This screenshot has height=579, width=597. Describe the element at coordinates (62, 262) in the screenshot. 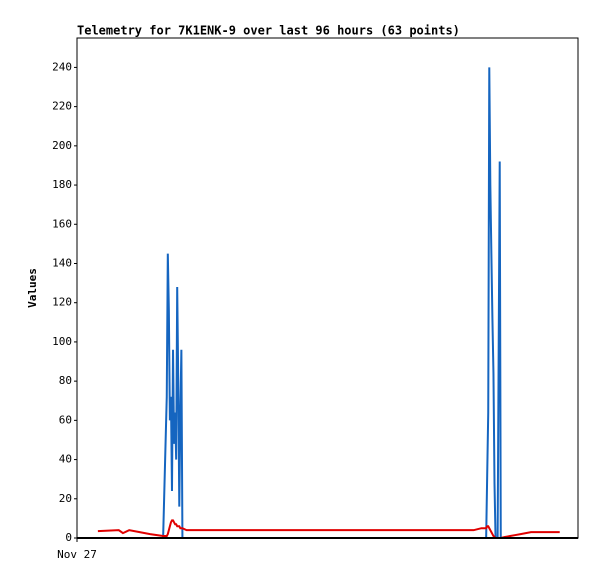

I see `y-tick-label: 140` at that location.